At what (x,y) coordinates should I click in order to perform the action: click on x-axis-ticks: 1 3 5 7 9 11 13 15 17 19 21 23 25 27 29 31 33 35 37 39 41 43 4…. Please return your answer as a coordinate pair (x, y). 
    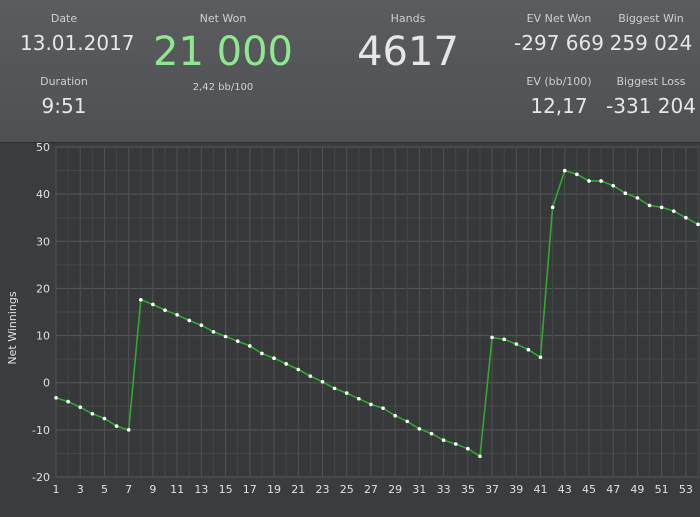
    Looking at the image, I should click on (373, 489).